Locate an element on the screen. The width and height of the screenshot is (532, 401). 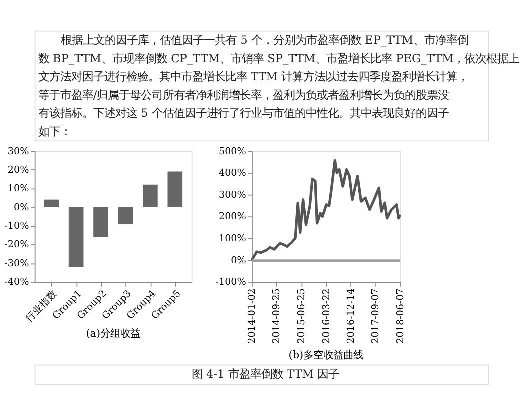
x-tick-label: 2016-12-14 is located at coordinates (351, 316).